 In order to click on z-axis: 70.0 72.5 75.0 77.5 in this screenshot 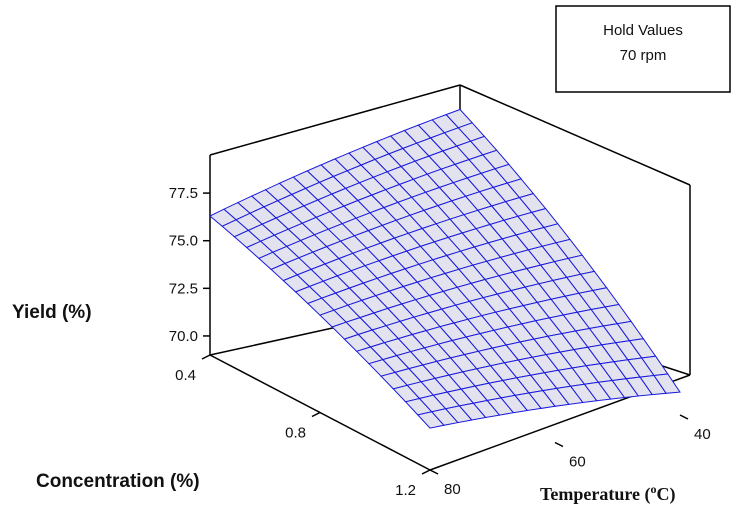, I will do `click(189, 265)`.